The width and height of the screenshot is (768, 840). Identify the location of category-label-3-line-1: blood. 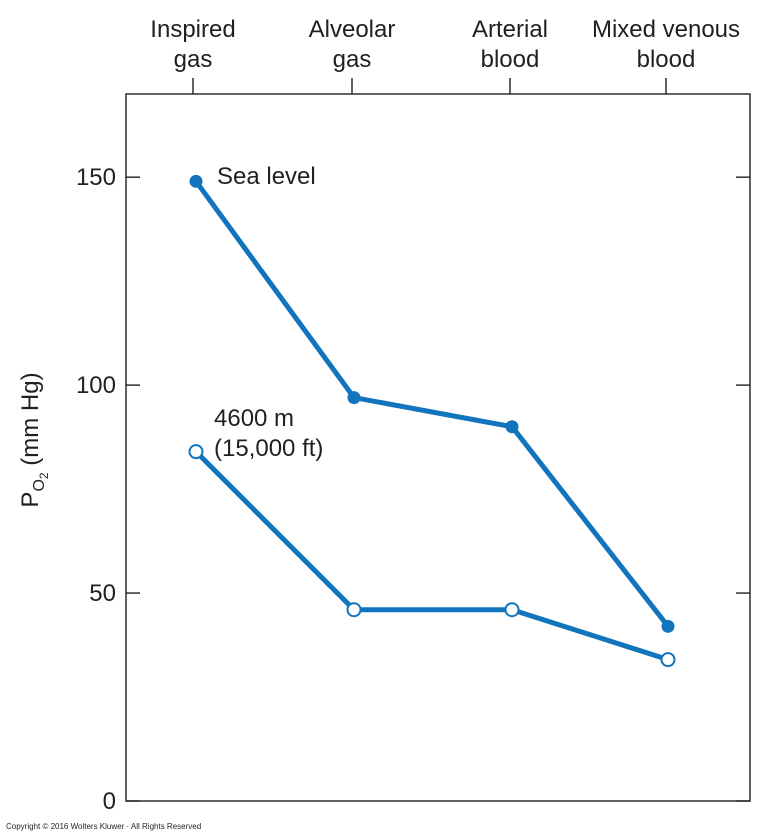
(666, 59).